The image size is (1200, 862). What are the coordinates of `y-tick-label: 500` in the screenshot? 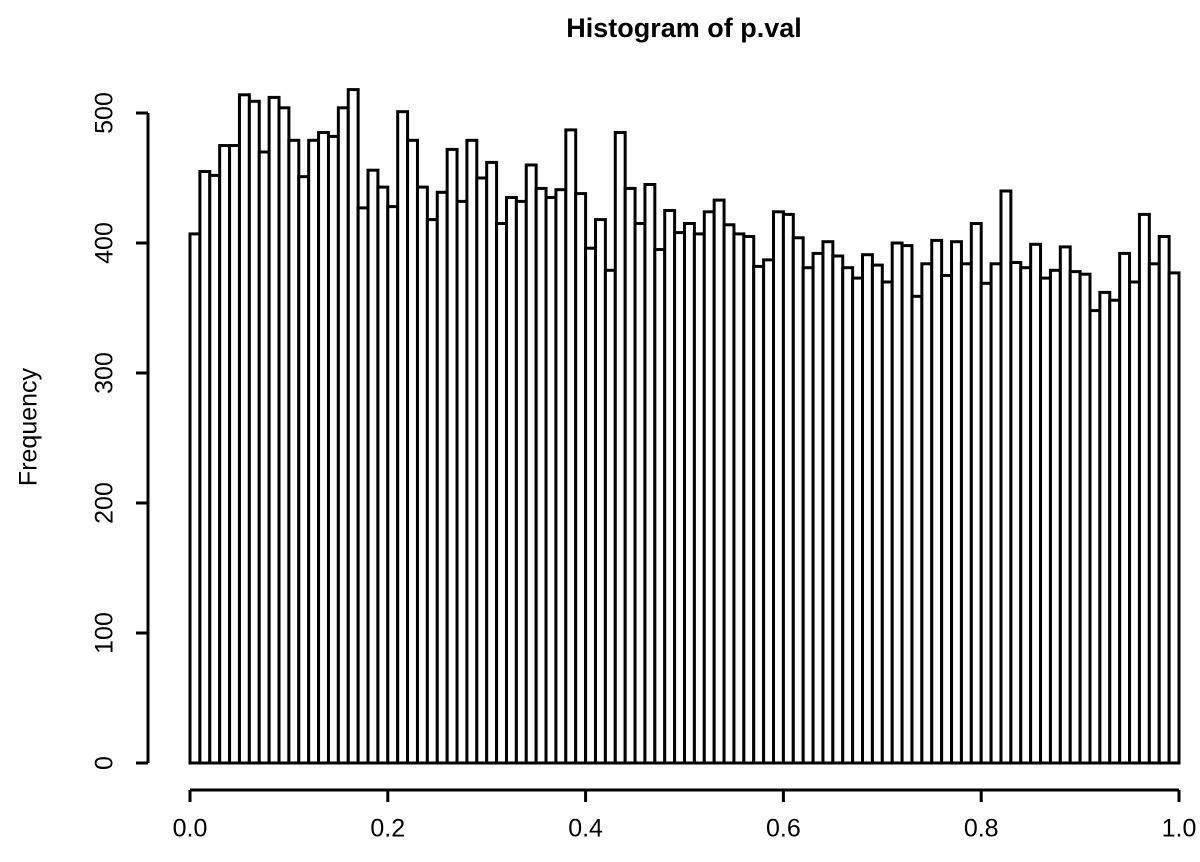 It's located at (105, 113).